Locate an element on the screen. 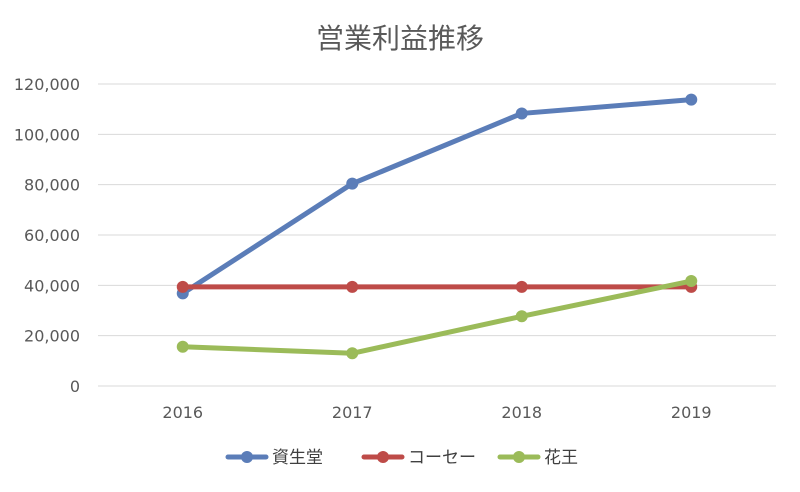 This screenshot has width=800, height=492. x-tick-label: 2017 is located at coordinates (352, 412).